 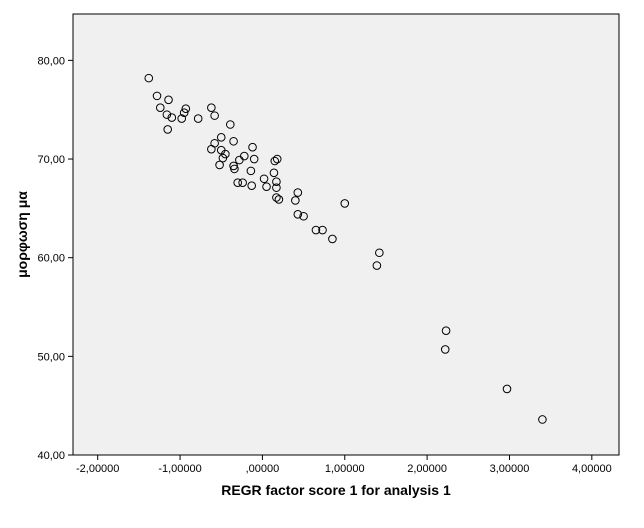 I want to click on x-tick-label: 3,00000, so click(x=510, y=469).